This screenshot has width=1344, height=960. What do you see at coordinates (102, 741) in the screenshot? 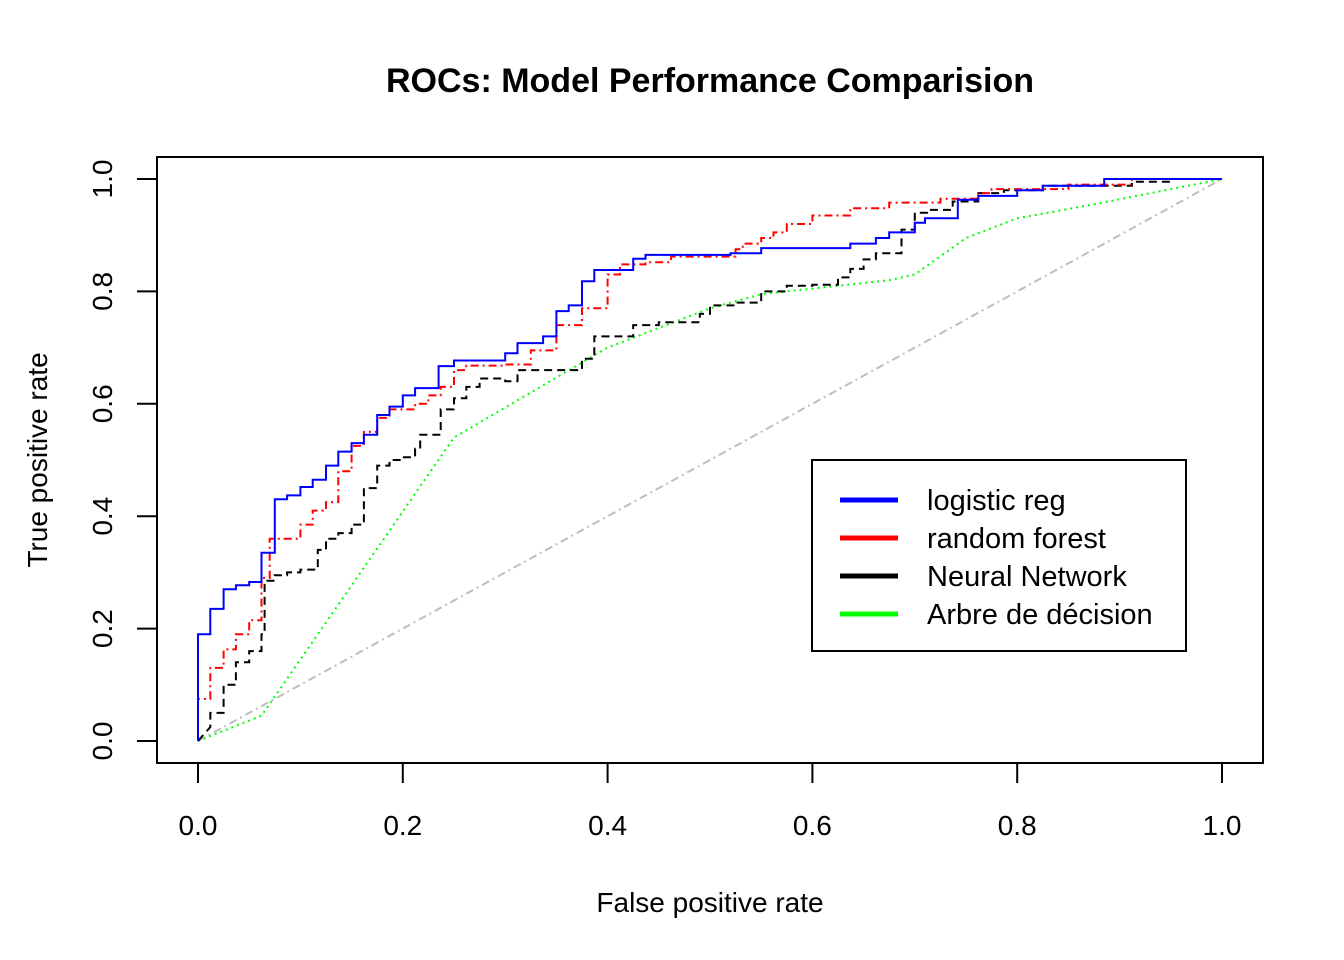
I see `y-tick-label: 0.0` at bounding box center [102, 741].